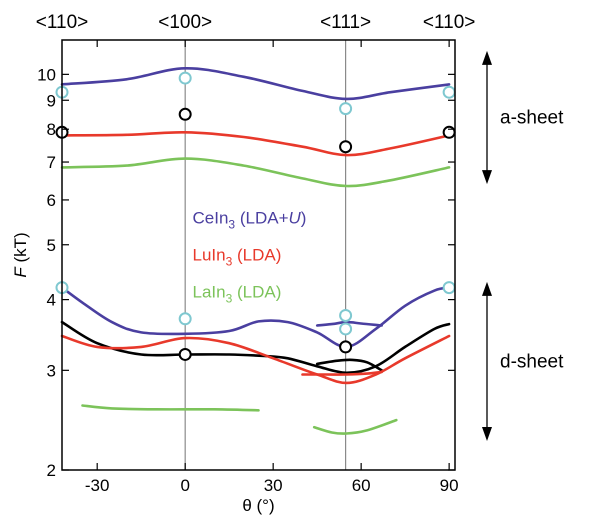 This screenshot has height=521, width=597. I want to click on sheet-label: a-sheet, so click(532, 117).